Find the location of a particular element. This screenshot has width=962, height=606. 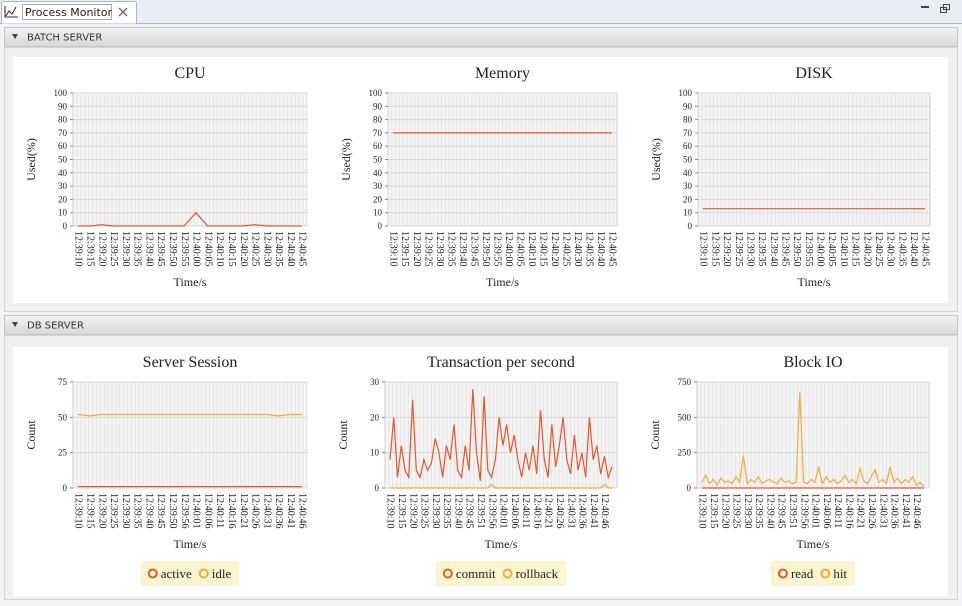

tab-focus is located at coordinates (67, 12).